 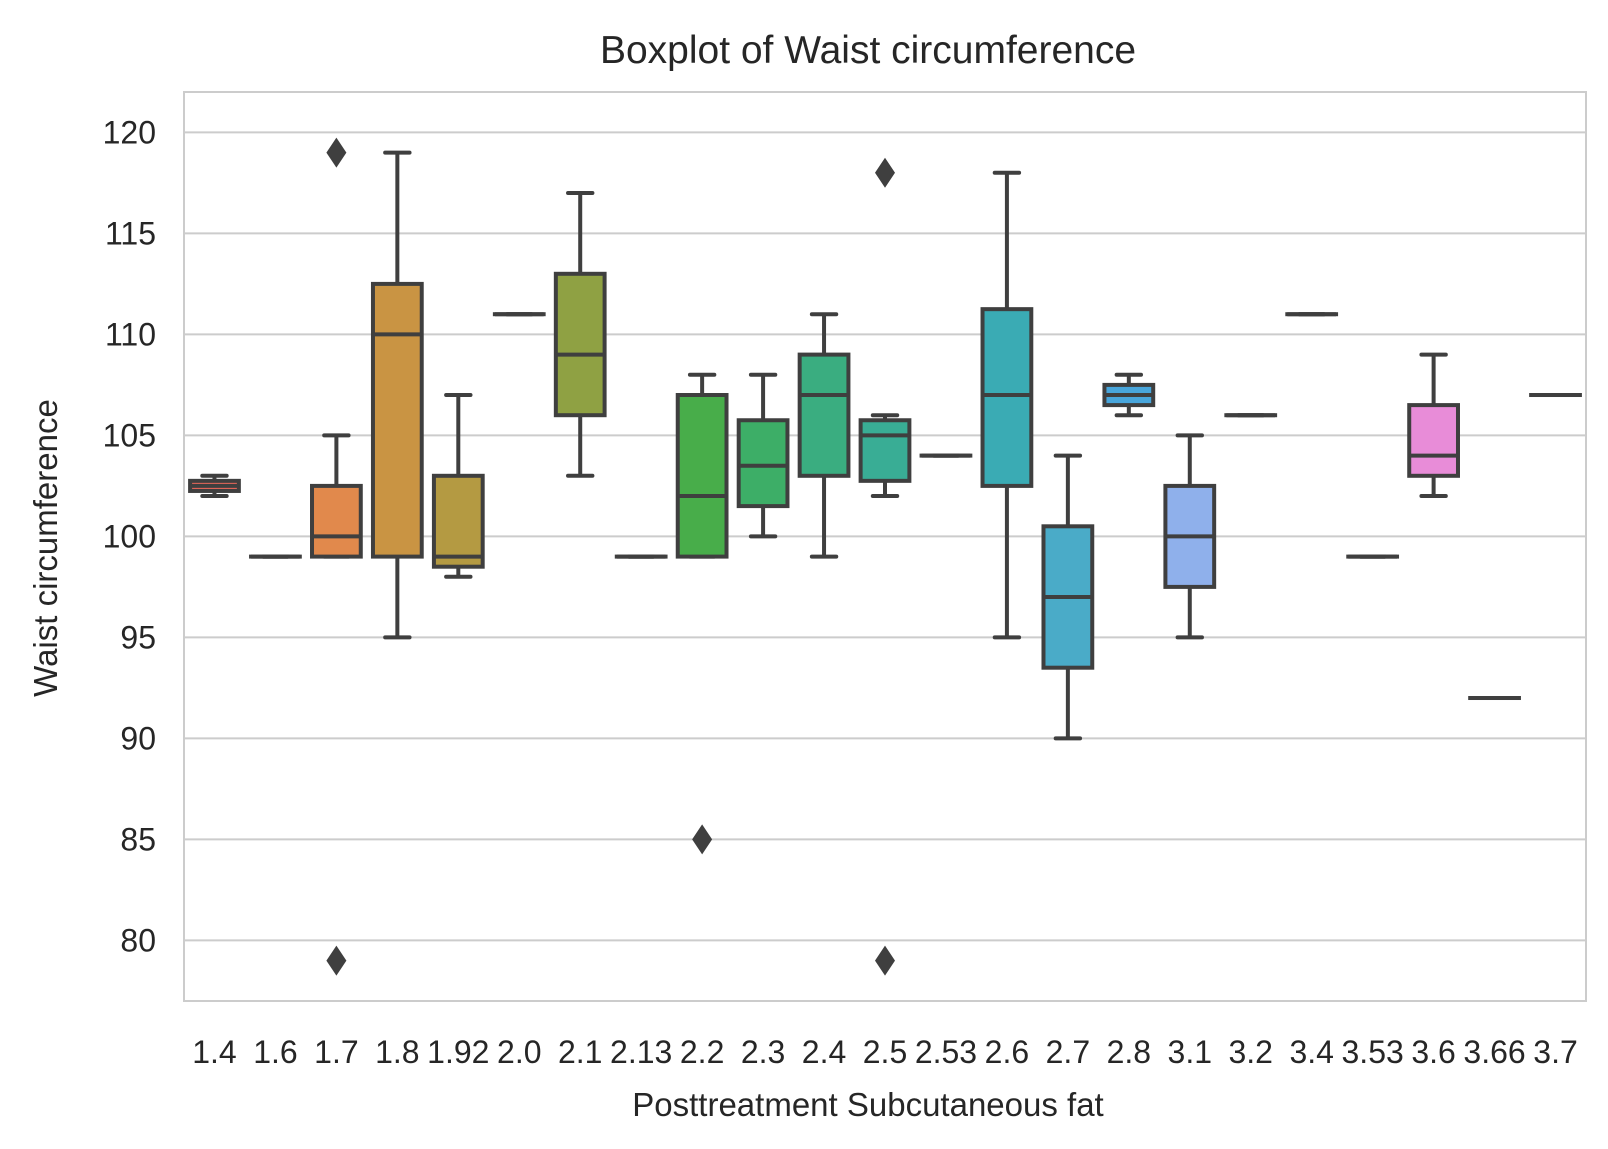 I want to click on x-tick-label: 1.8, so click(x=397, y=1052).